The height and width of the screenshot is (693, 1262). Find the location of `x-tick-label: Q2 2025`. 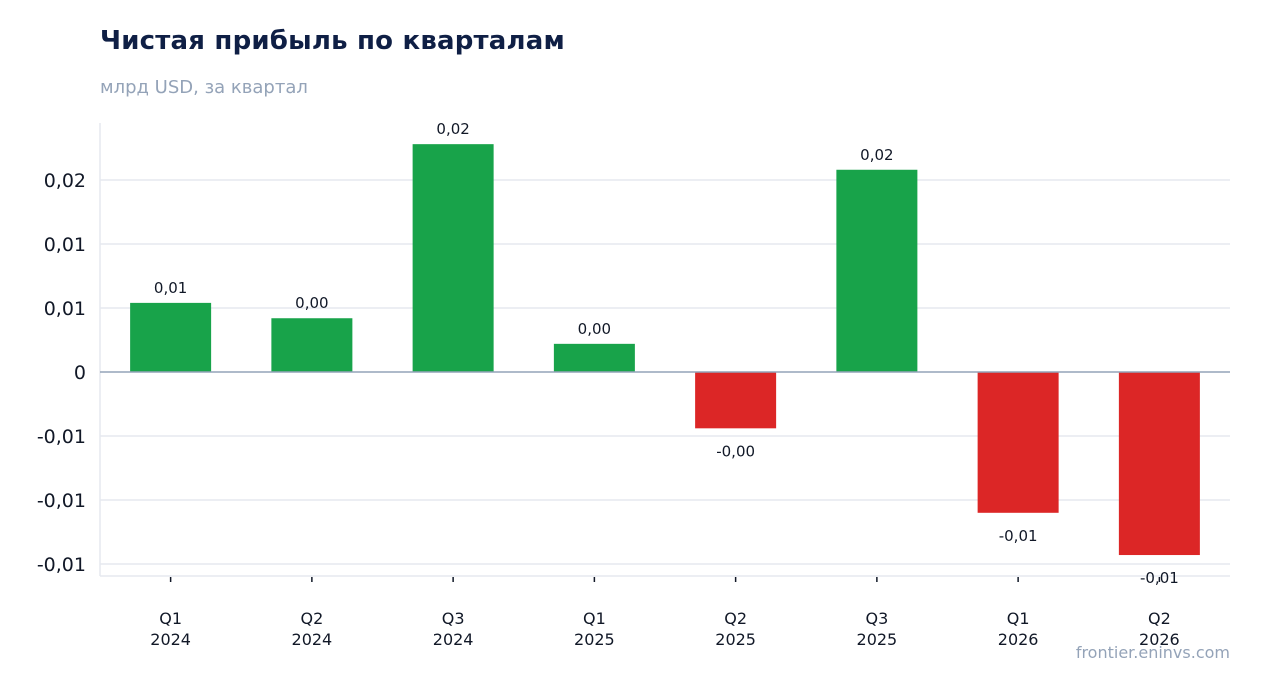

x-tick-label: Q2 2025 is located at coordinates (735, 629).